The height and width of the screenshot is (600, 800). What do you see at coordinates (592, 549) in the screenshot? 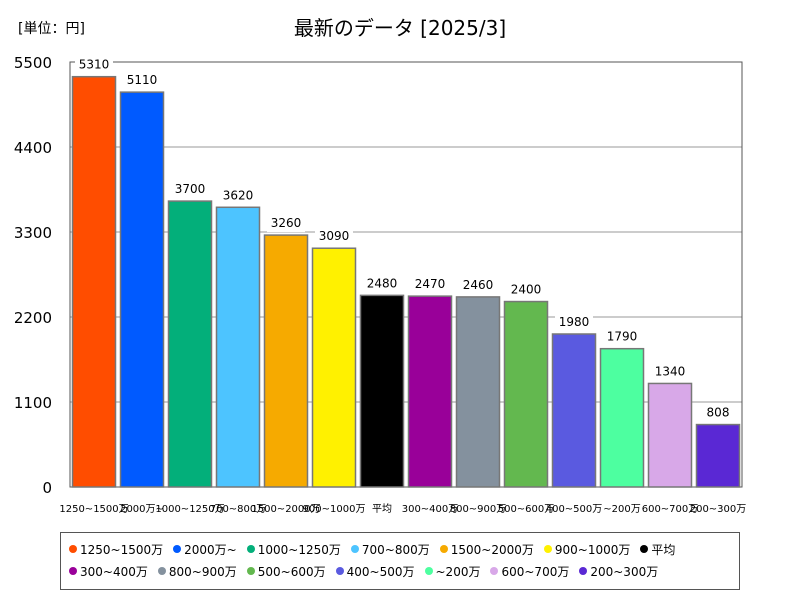
I see `legend-label: 900~1000万` at bounding box center [592, 549].